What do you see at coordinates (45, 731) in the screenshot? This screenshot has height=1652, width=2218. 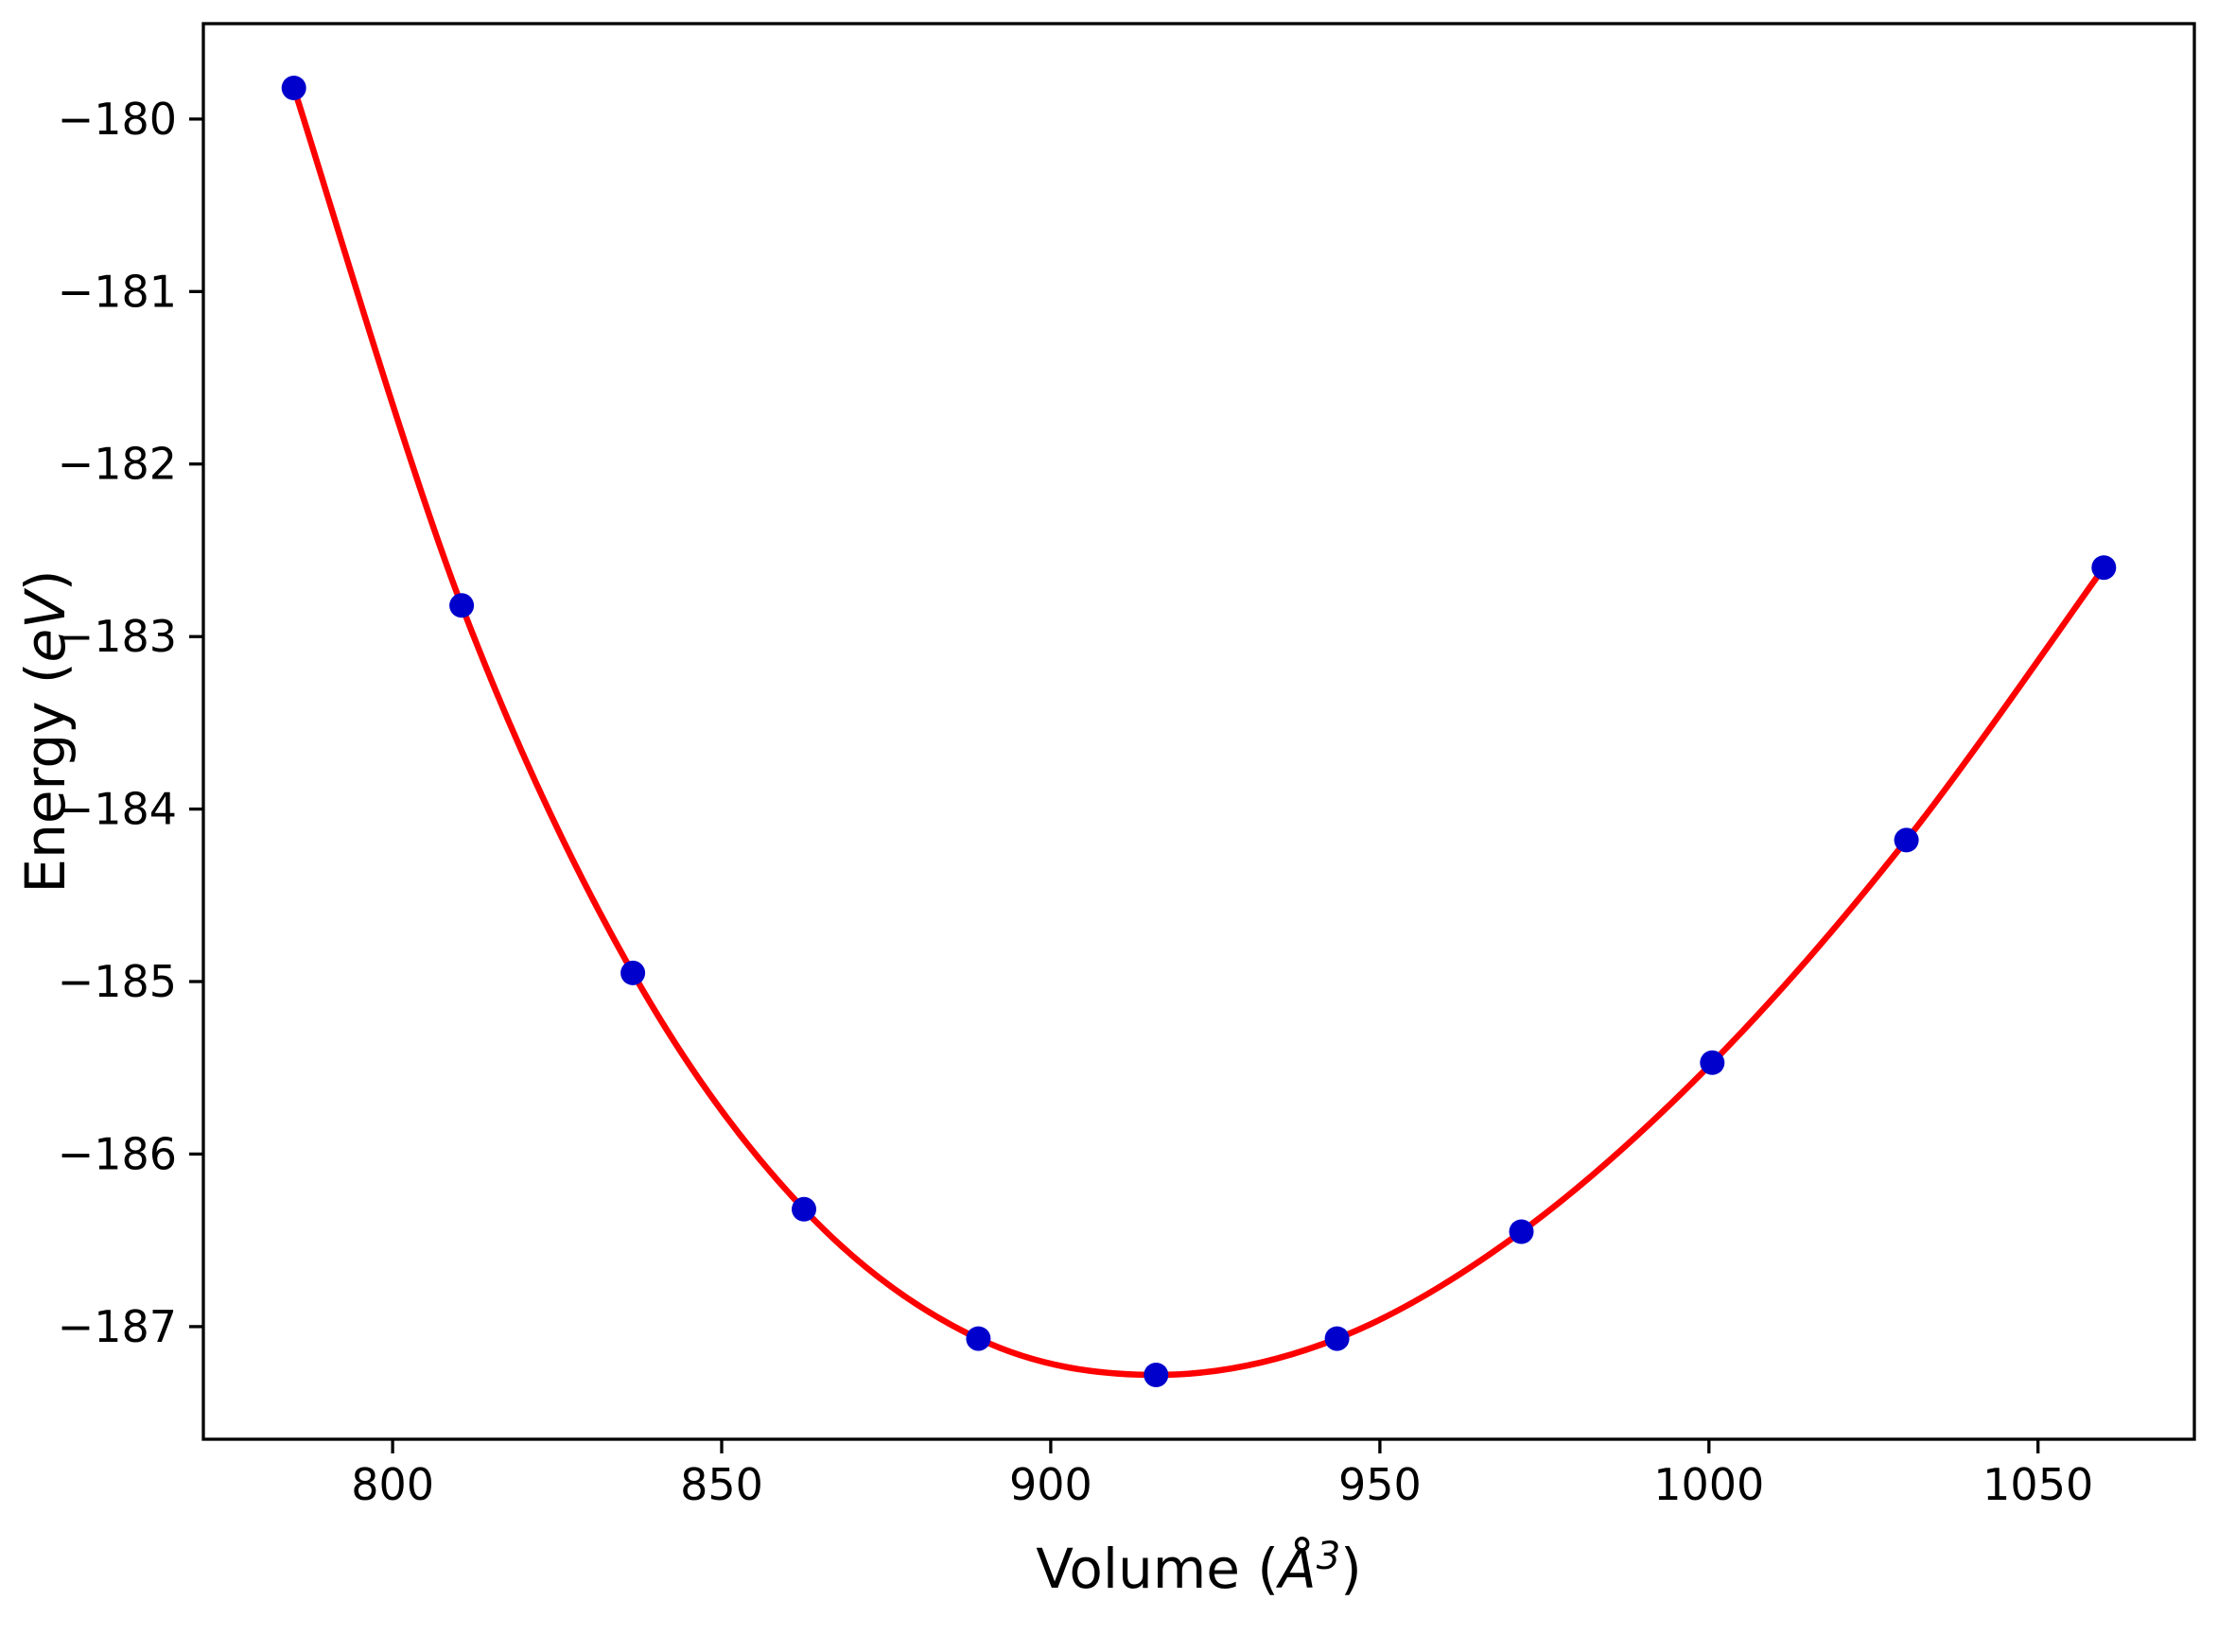 I see `y-axis-label: Energy (eV)` at bounding box center [45, 731].